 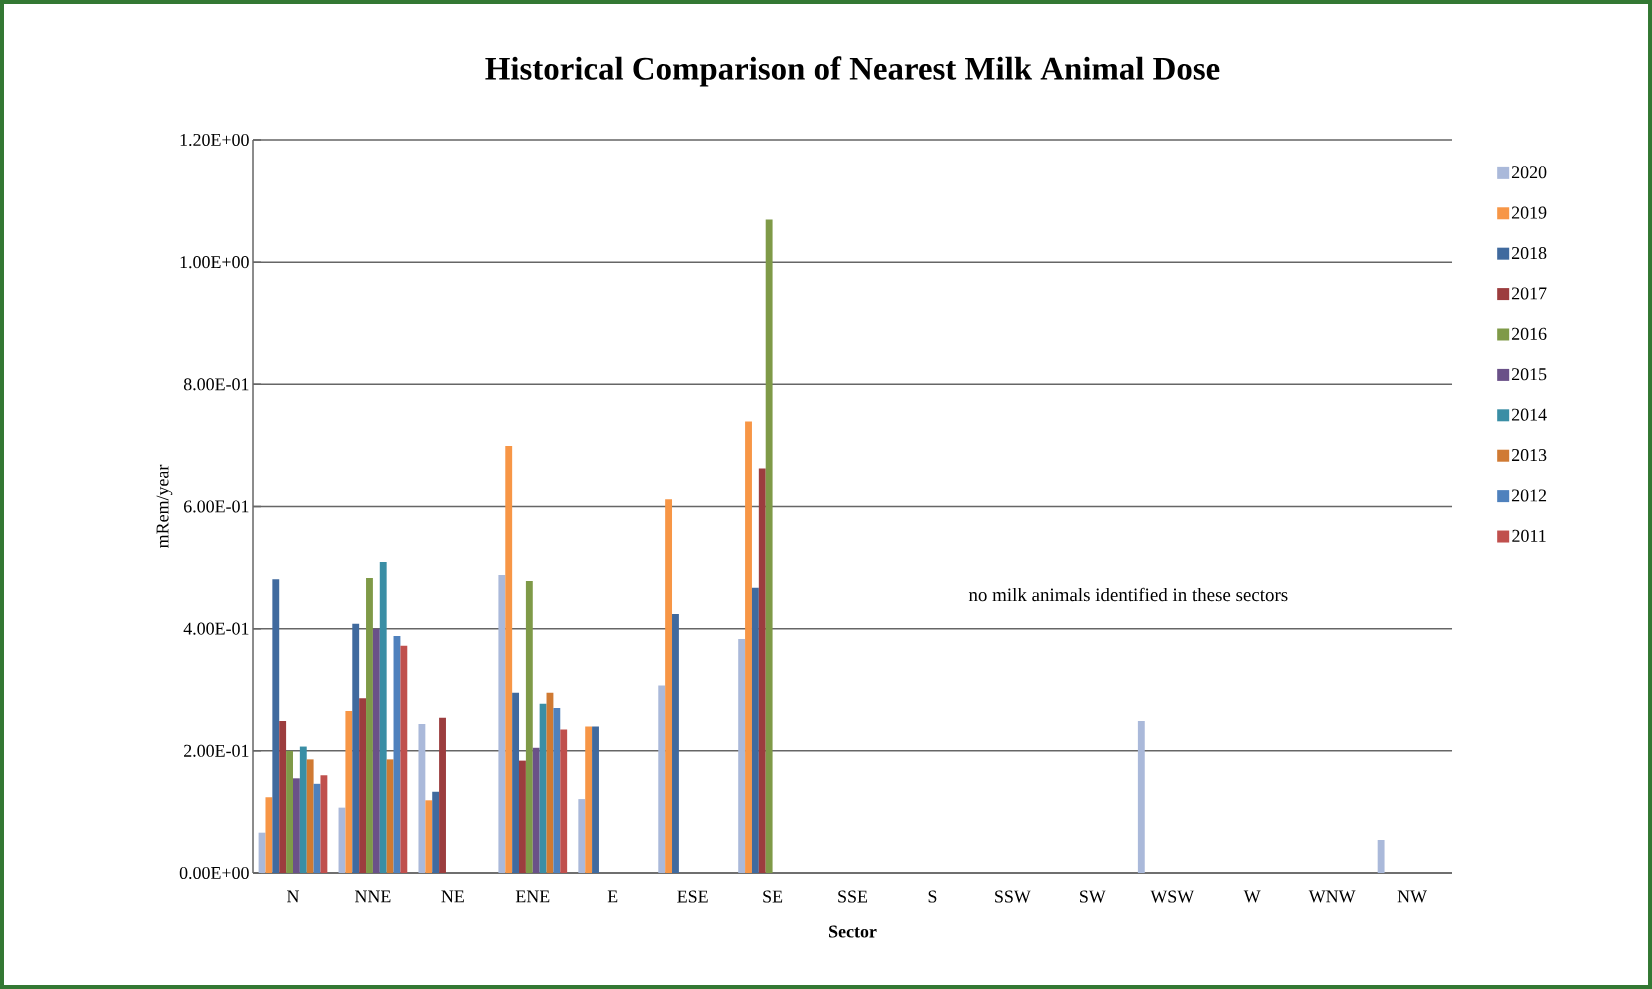 I want to click on x-tick-label: SSW, so click(x=1013, y=896).